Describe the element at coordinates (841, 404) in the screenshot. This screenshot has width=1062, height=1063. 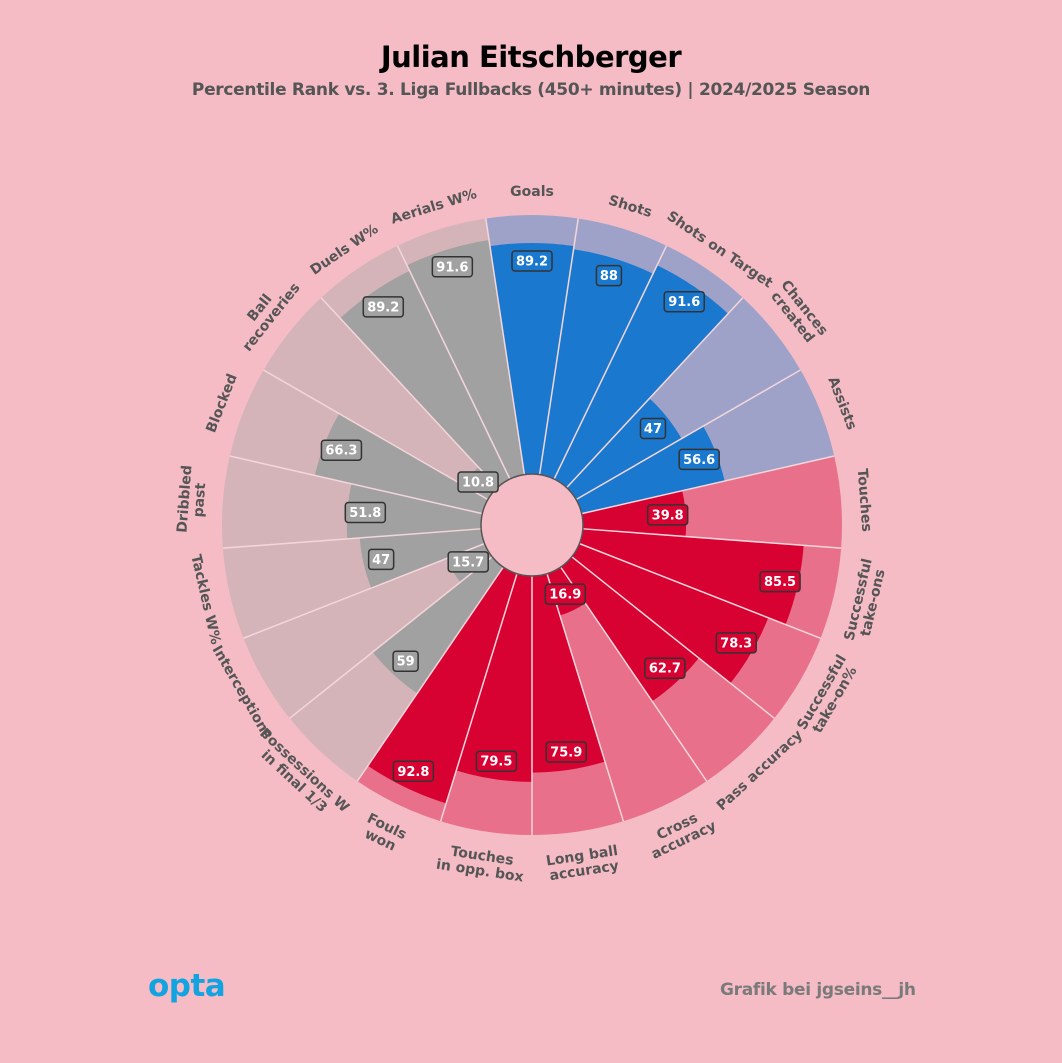
I see `category-label-line: Assists` at that location.